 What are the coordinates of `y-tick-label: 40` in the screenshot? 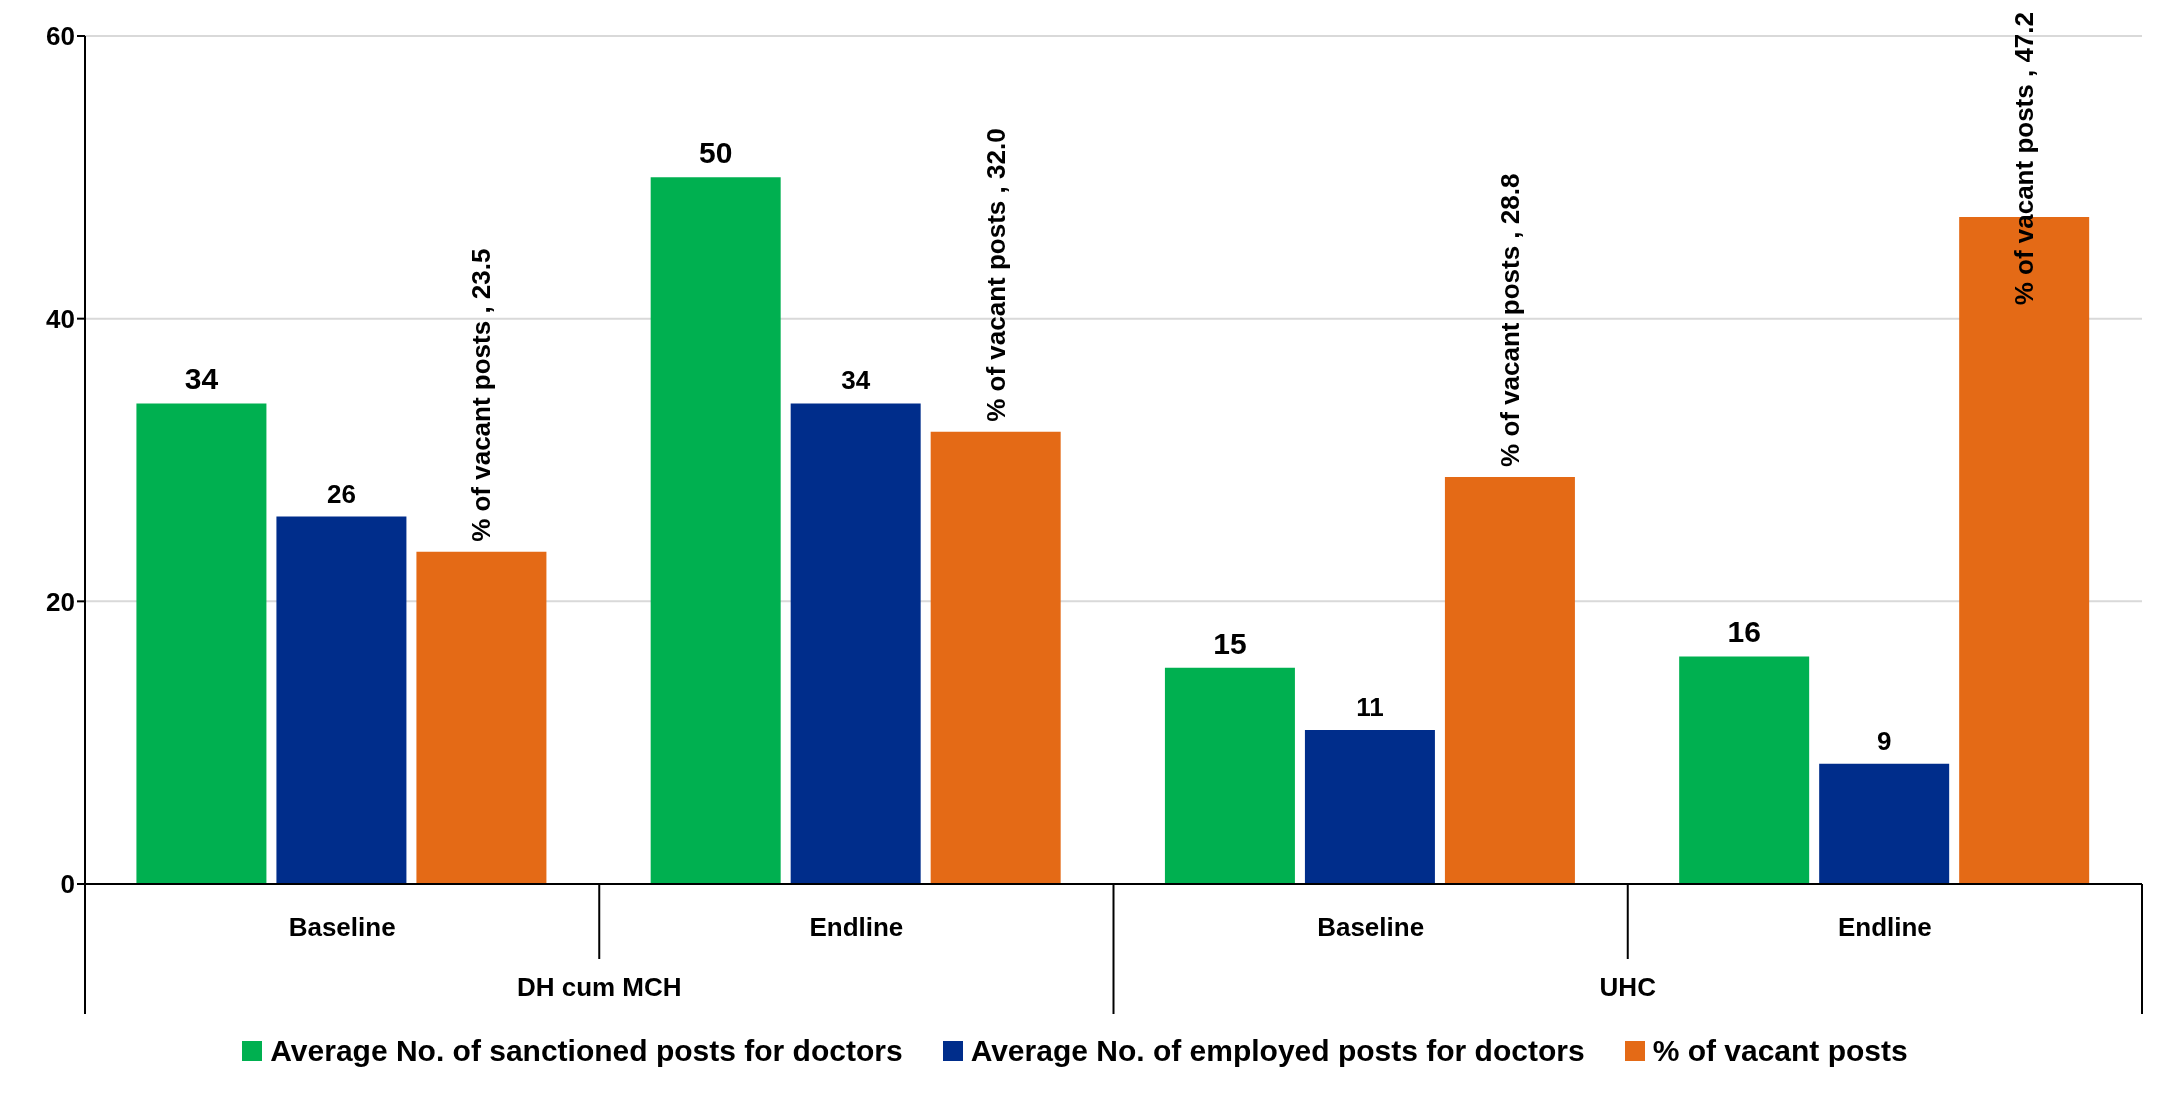 It's located at (60, 318).